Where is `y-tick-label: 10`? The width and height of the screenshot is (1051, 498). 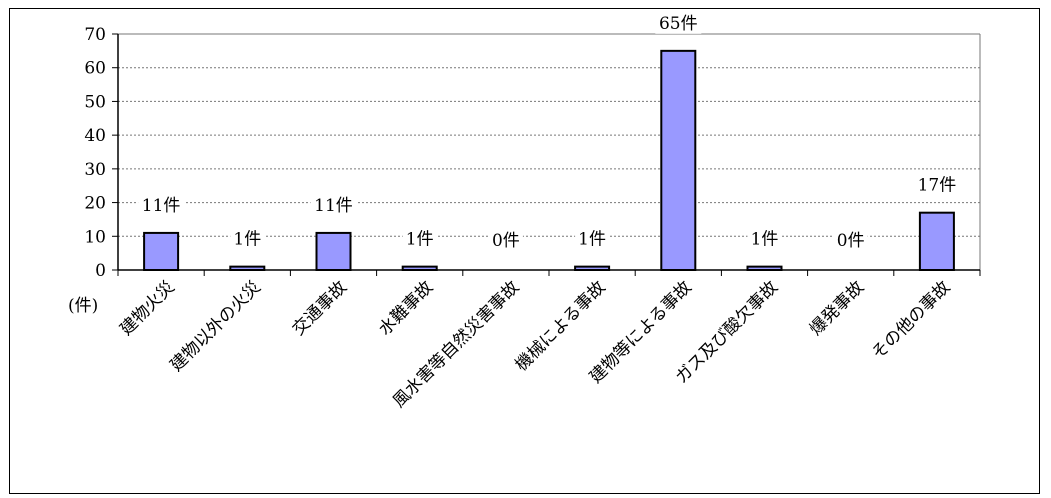 y-tick-label: 10 is located at coordinates (95, 237).